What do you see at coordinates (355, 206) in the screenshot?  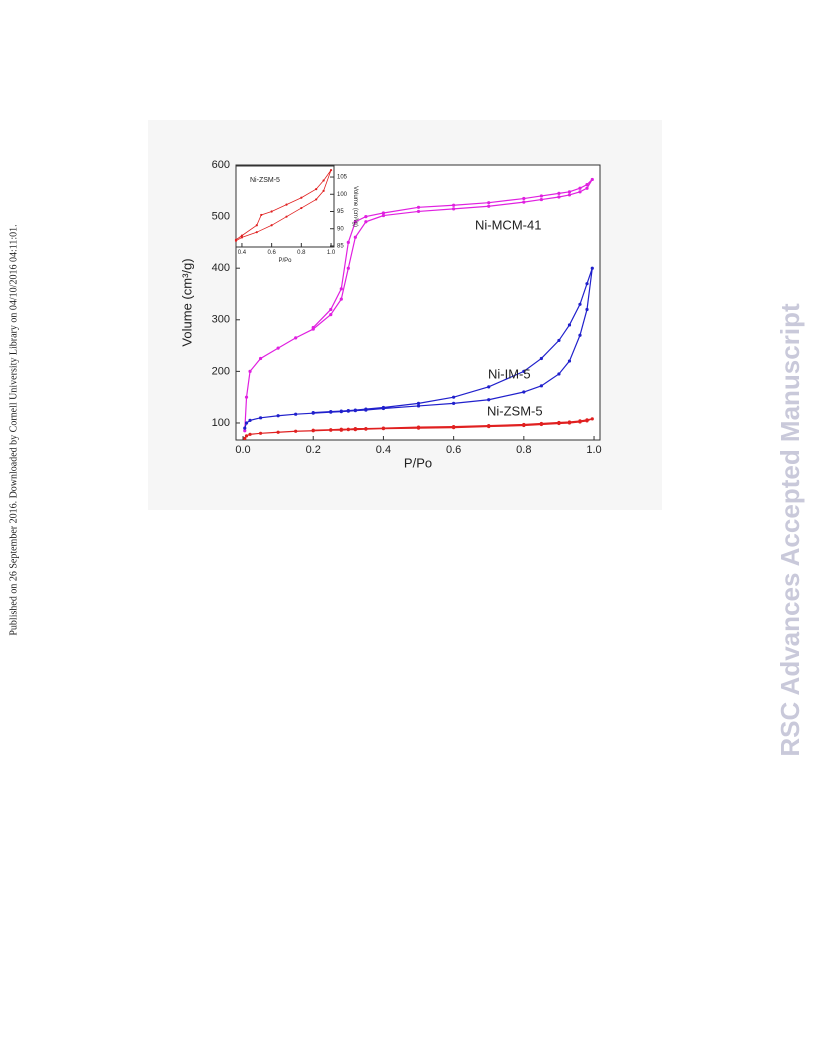 I see `y-axis-label: Volume (cm³/g)` at bounding box center [355, 206].